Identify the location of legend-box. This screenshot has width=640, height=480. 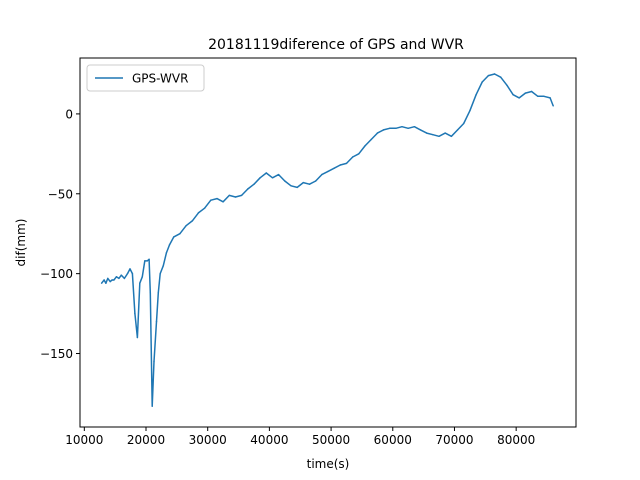
(145, 78).